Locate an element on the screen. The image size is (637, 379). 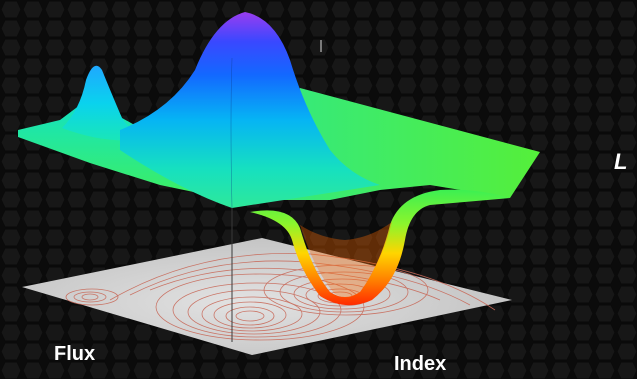
y-axis-label: Index is located at coordinates (420, 364).